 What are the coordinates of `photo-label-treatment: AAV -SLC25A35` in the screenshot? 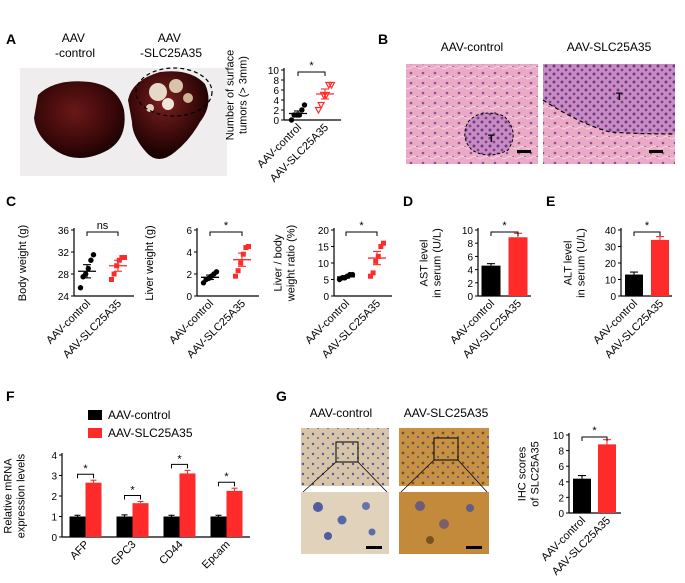 It's located at (171, 45).